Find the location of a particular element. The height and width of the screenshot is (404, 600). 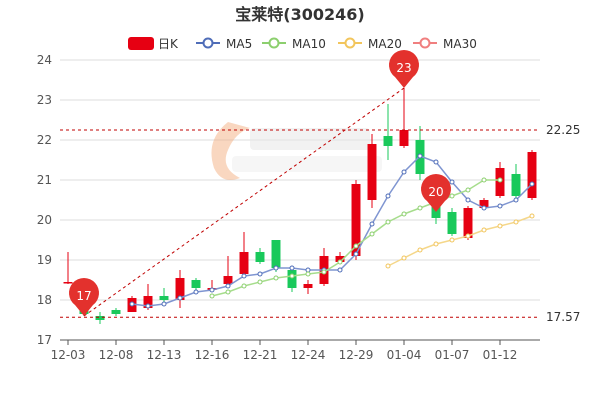

legend-label: MA5 is located at coordinates (239, 44).